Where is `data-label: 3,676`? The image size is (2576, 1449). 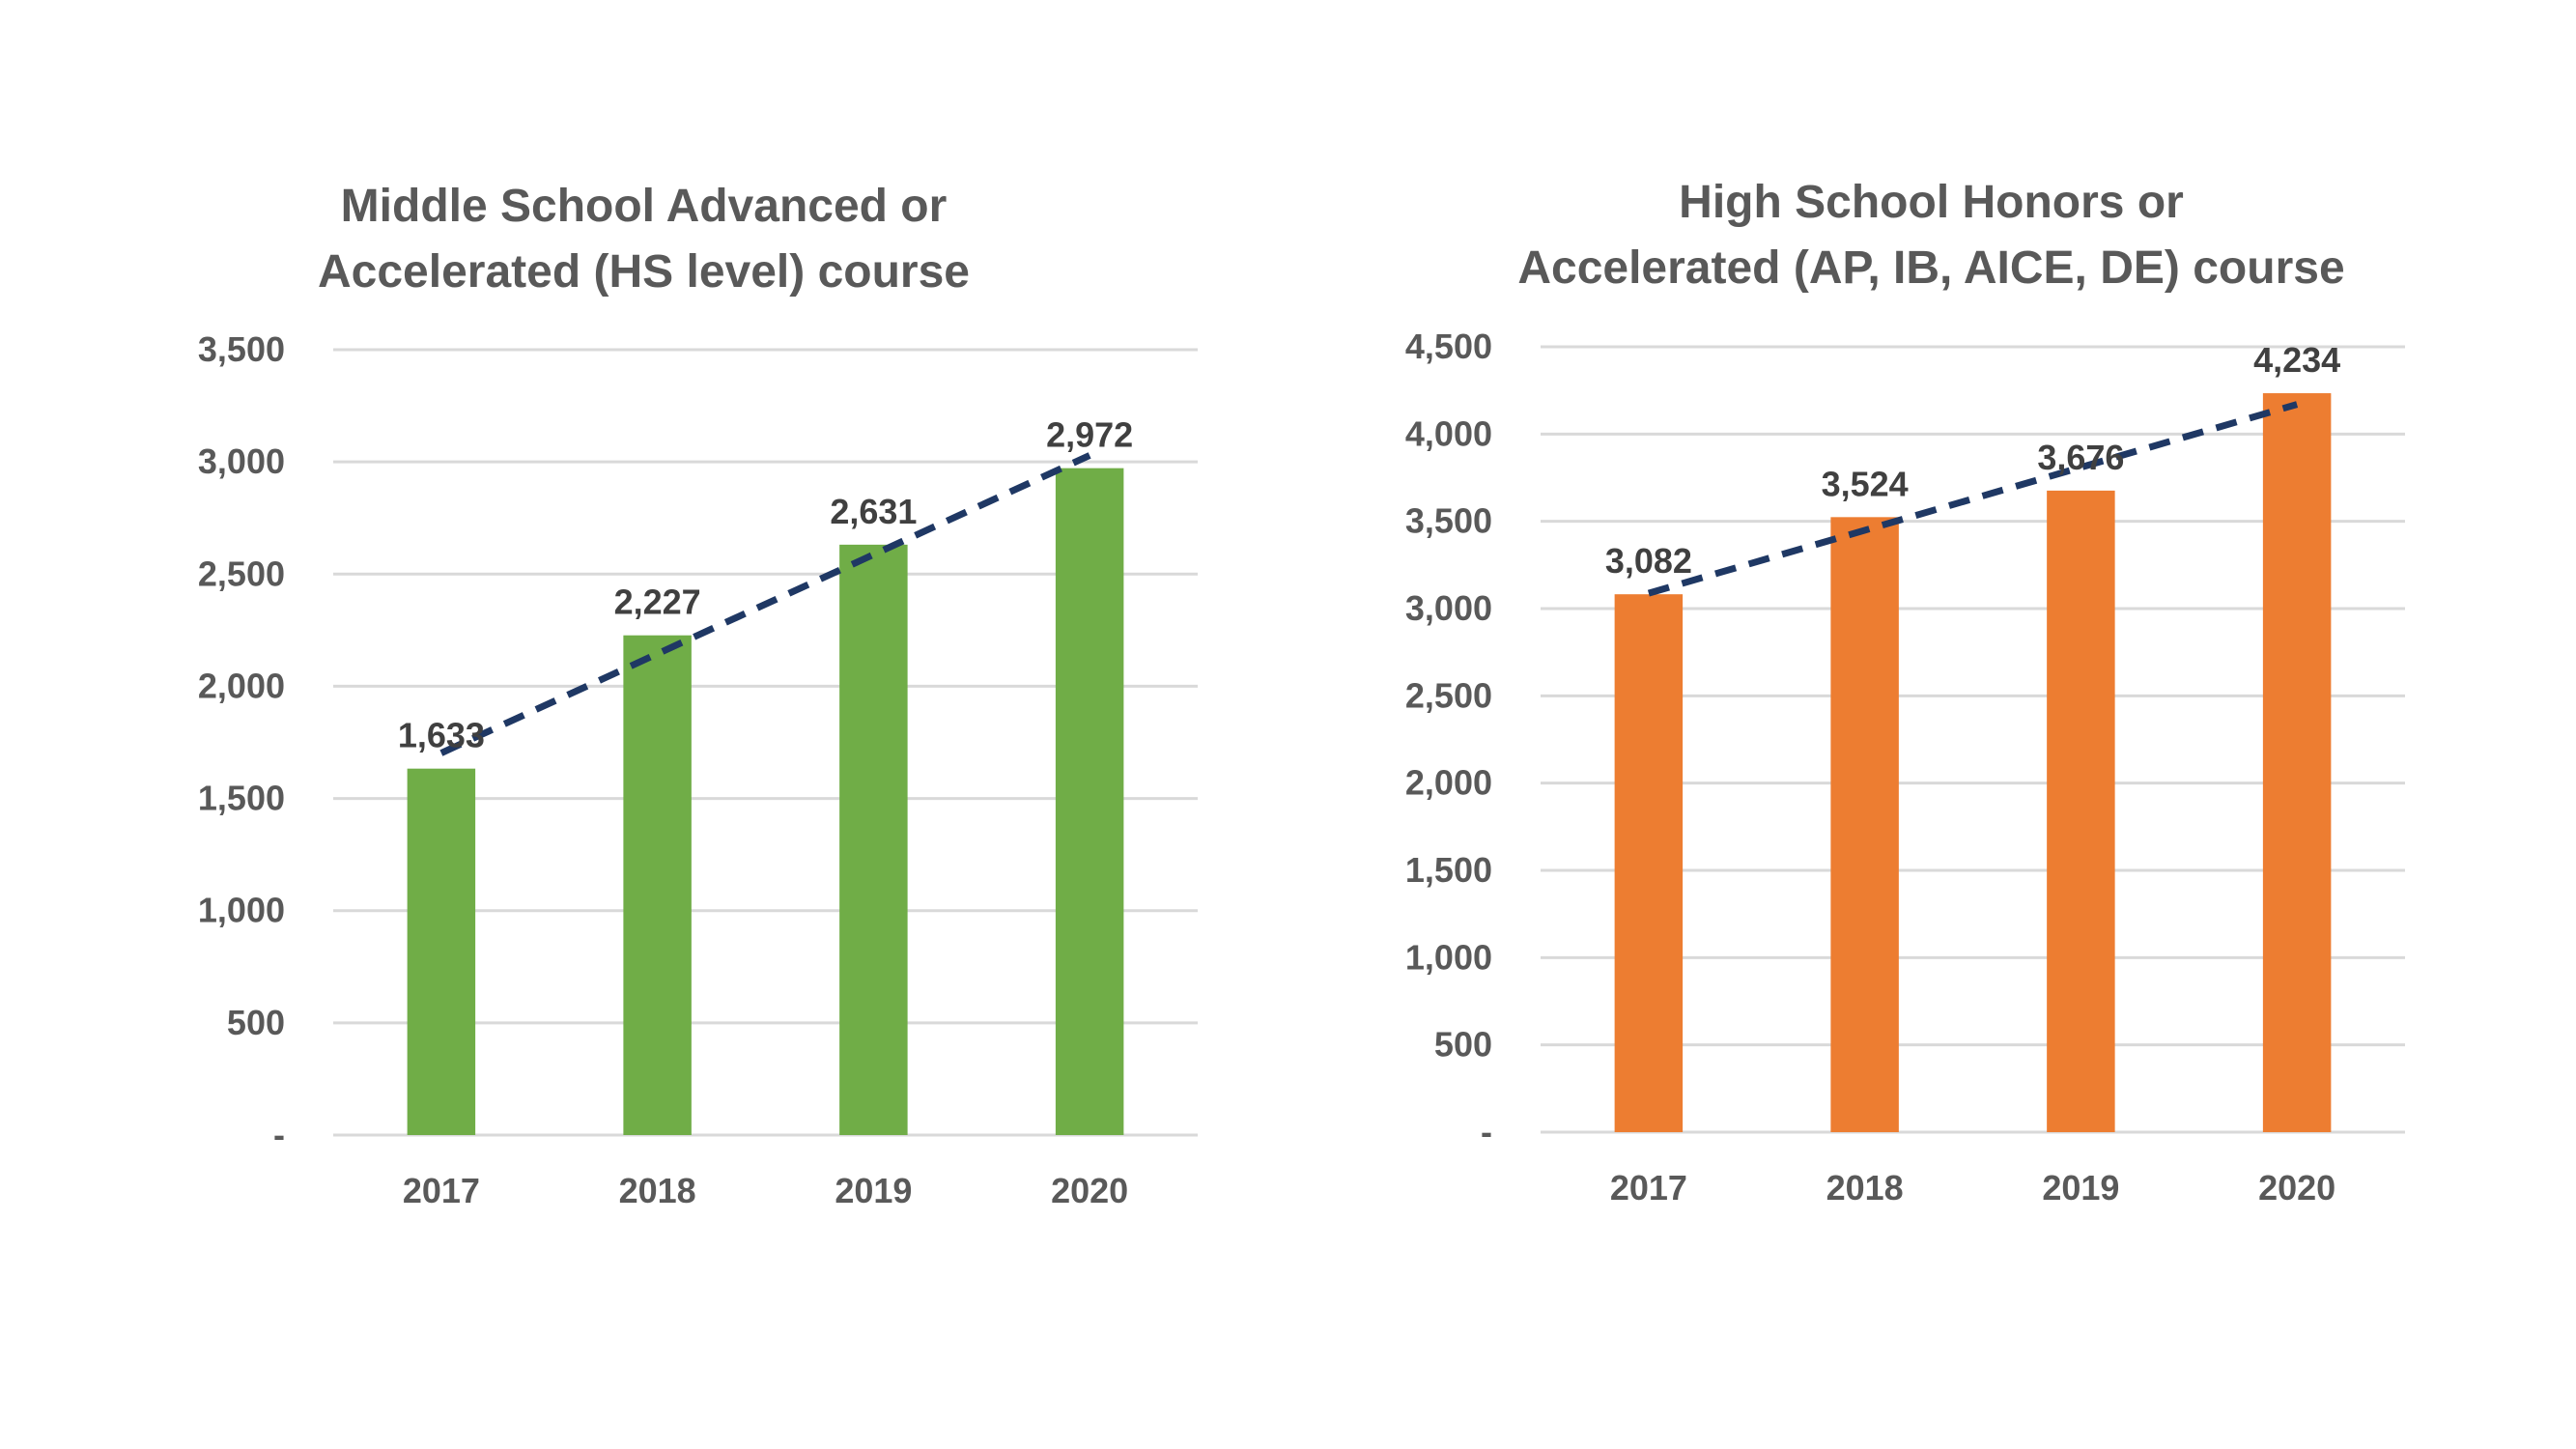 data-label: 3,676 is located at coordinates (2080, 457).